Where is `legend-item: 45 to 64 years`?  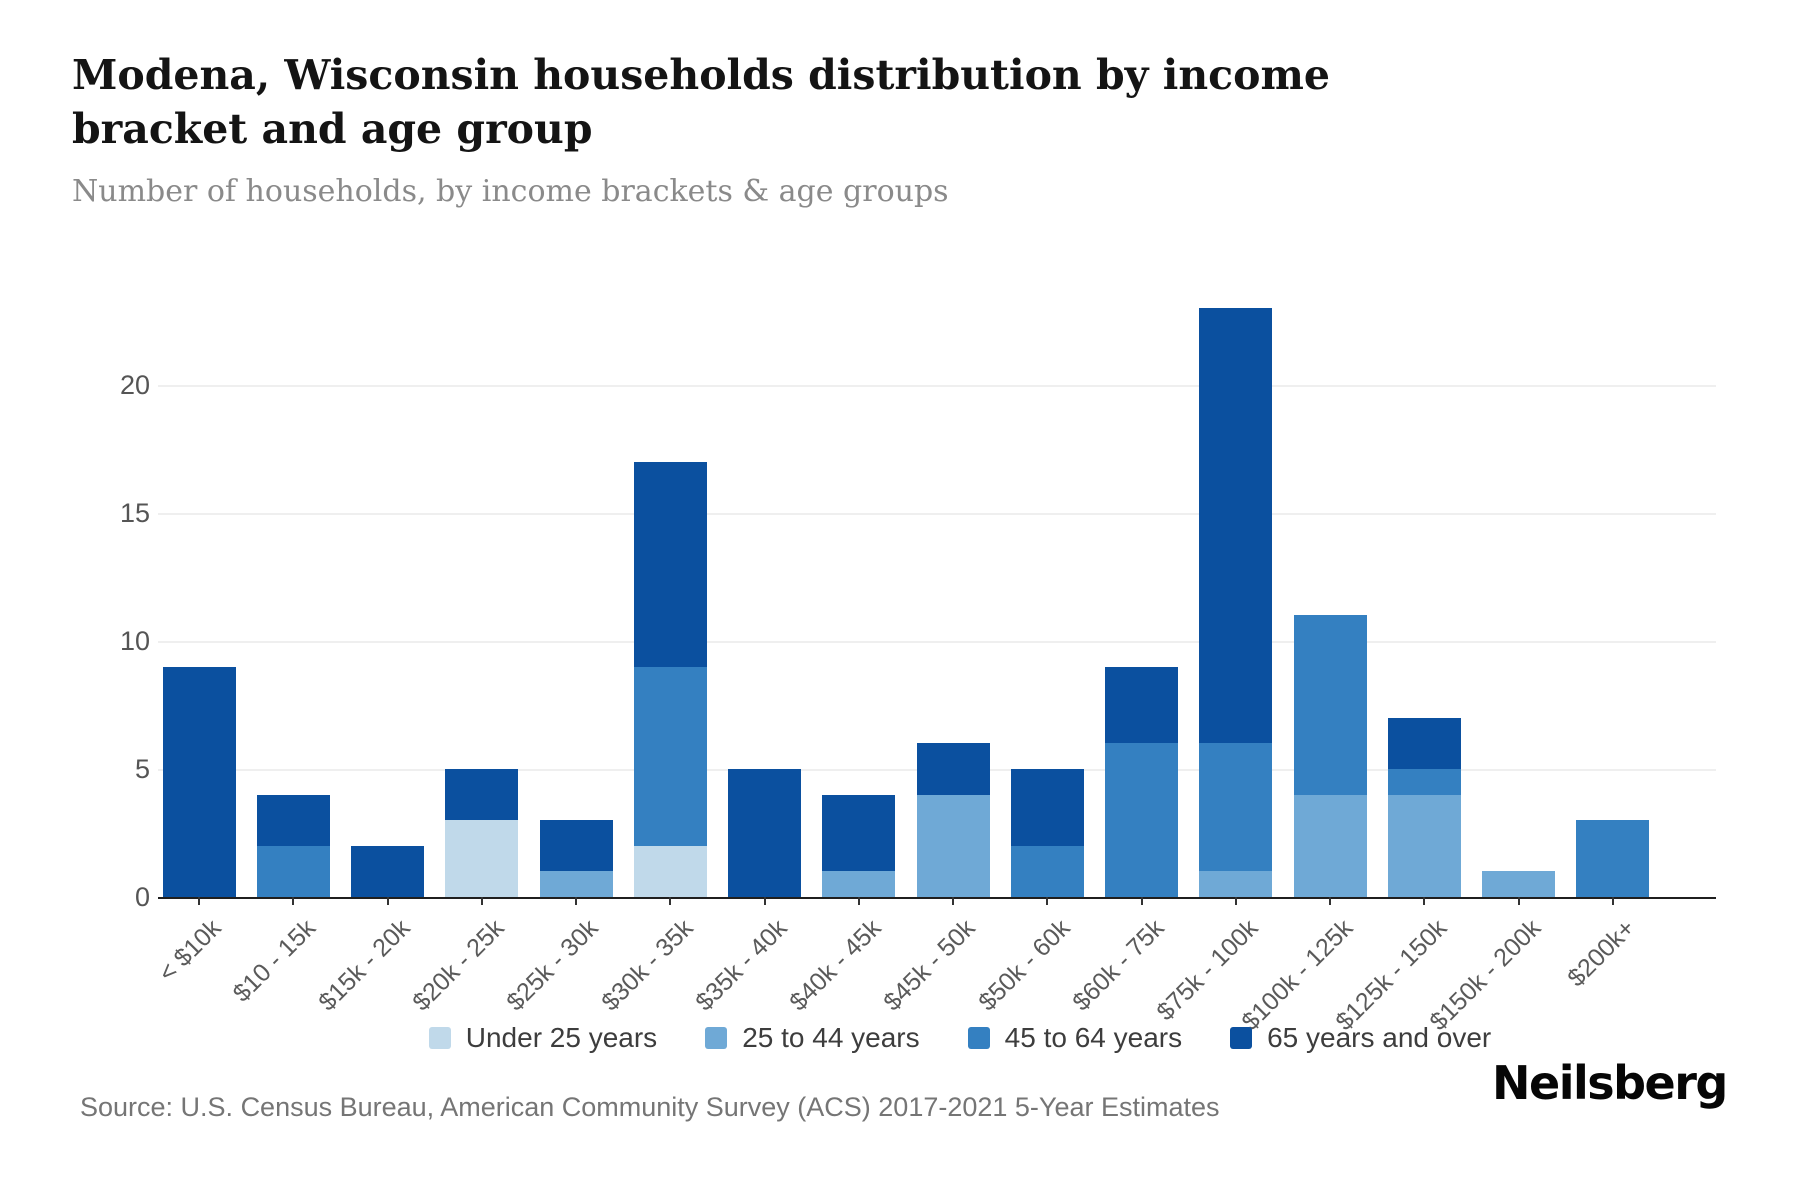 legend-item: 45 to 64 years is located at coordinates (1075, 1038).